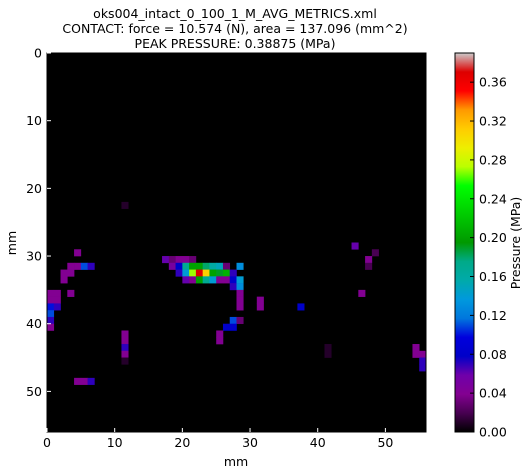 The height and width of the screenshot is (475, 532). Describe the element at coordinates (493, 432) in the screenshot. I see `colorbar-tick-label: 0.00` at that location.